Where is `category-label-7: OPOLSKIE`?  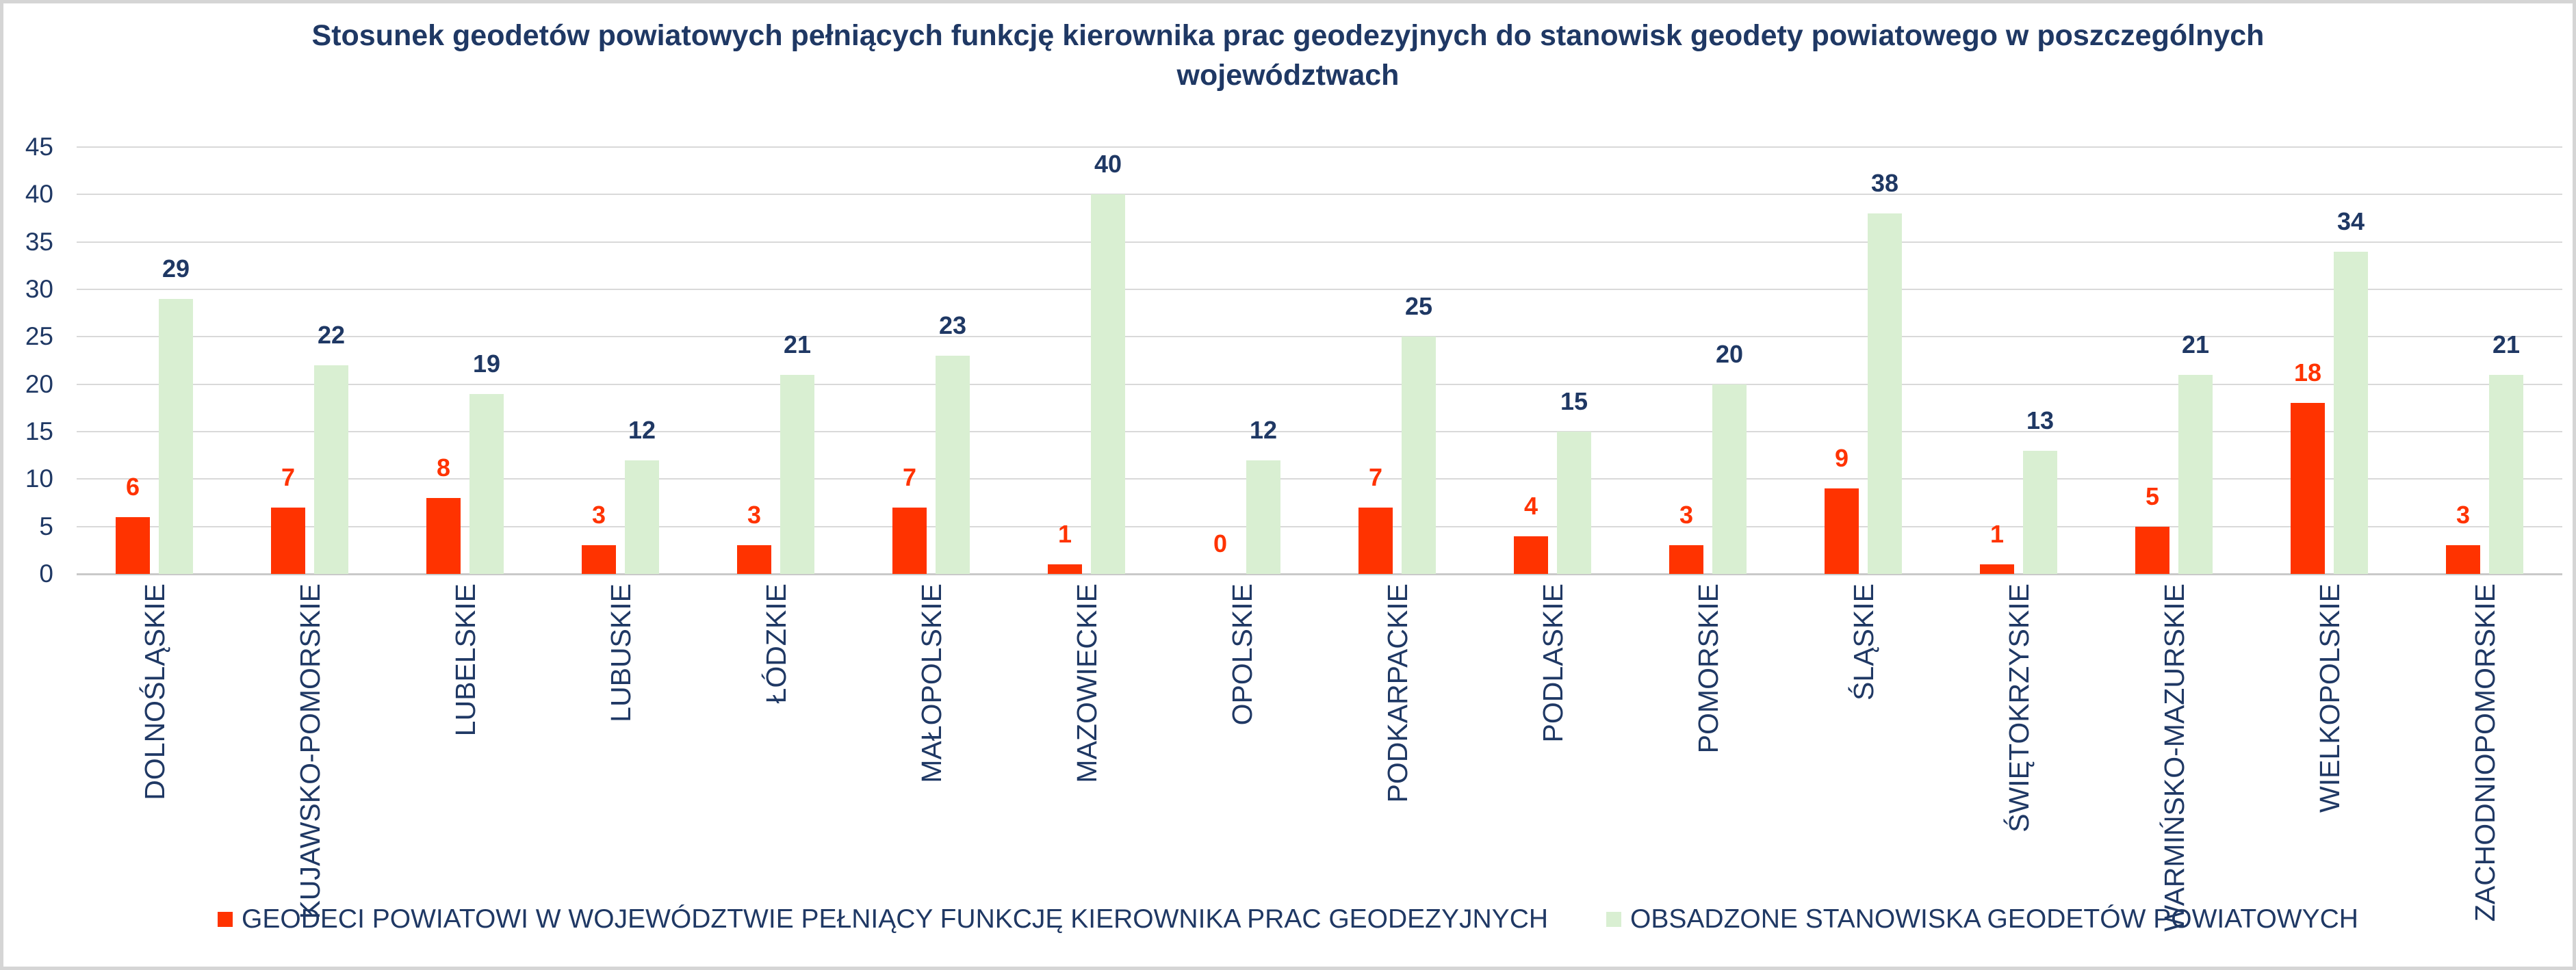
category-label-7: OPOLSKIE is located at coordinates (1242, 655).